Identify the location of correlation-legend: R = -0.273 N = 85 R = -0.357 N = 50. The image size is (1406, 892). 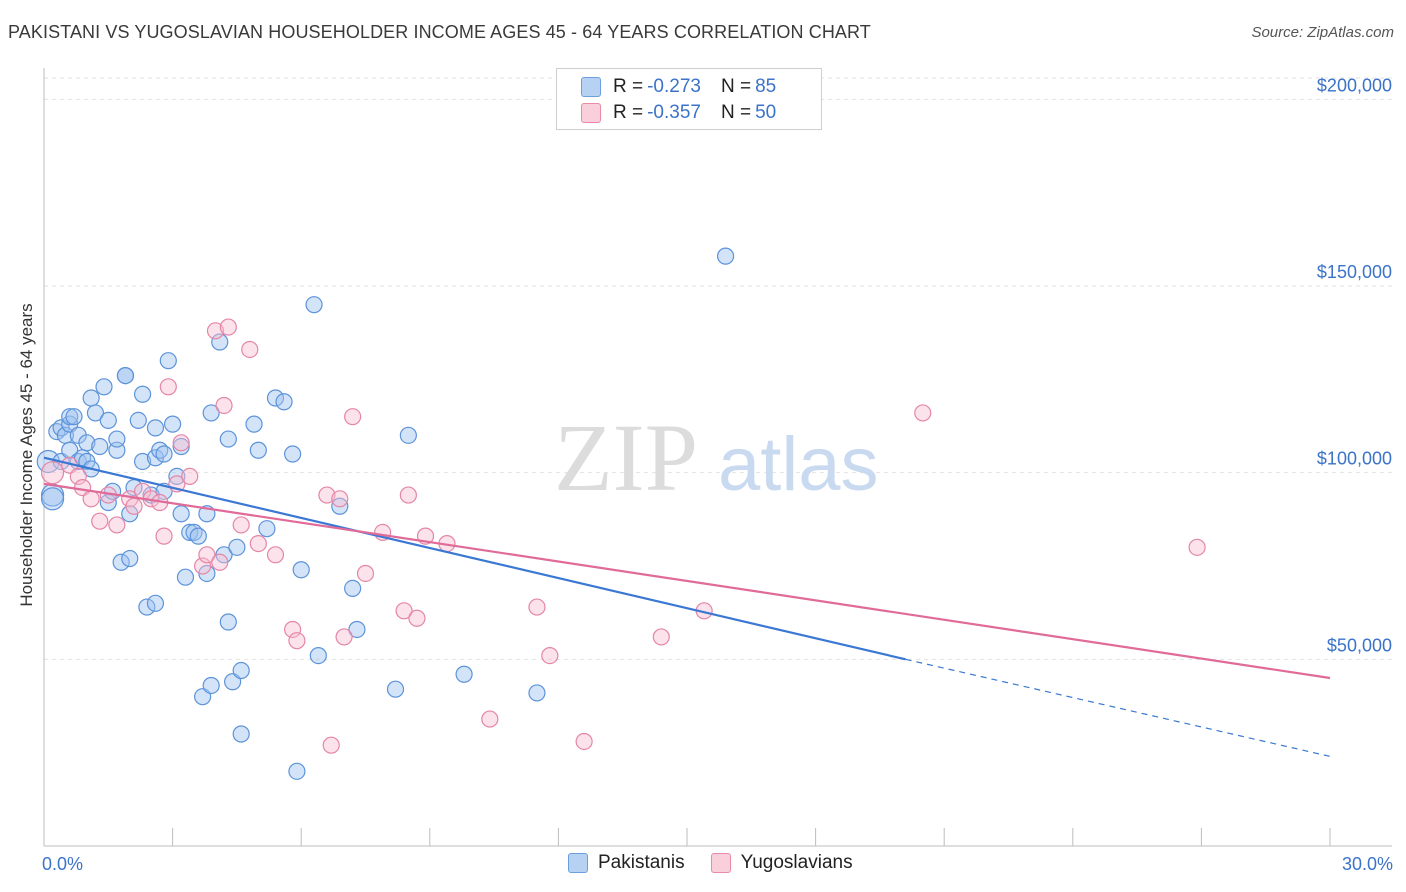
(689, 99).